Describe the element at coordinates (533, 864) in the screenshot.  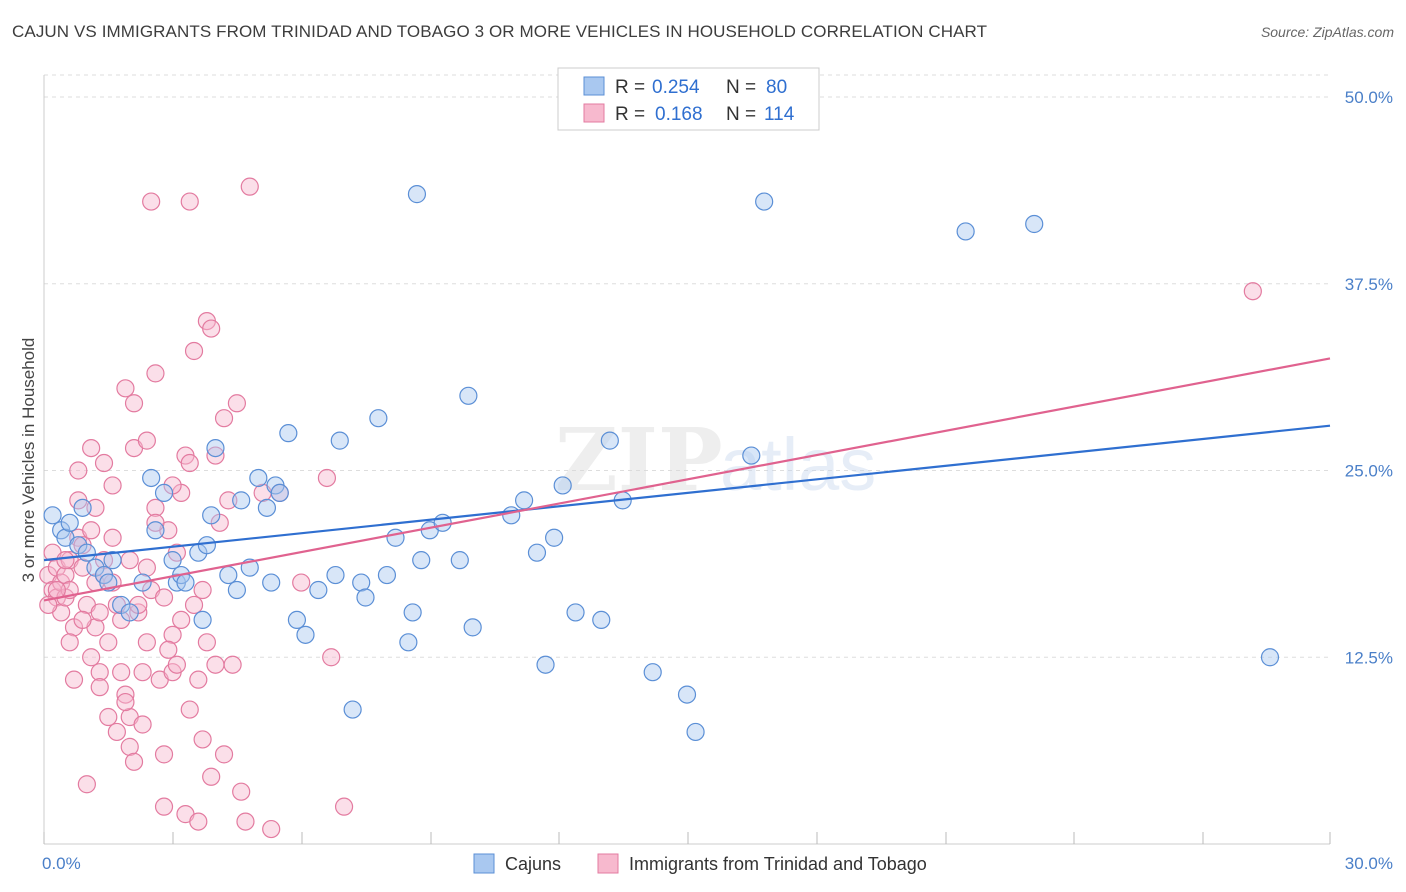
I see `bottom-legend-label-cajuns: Cajuns` at that location.